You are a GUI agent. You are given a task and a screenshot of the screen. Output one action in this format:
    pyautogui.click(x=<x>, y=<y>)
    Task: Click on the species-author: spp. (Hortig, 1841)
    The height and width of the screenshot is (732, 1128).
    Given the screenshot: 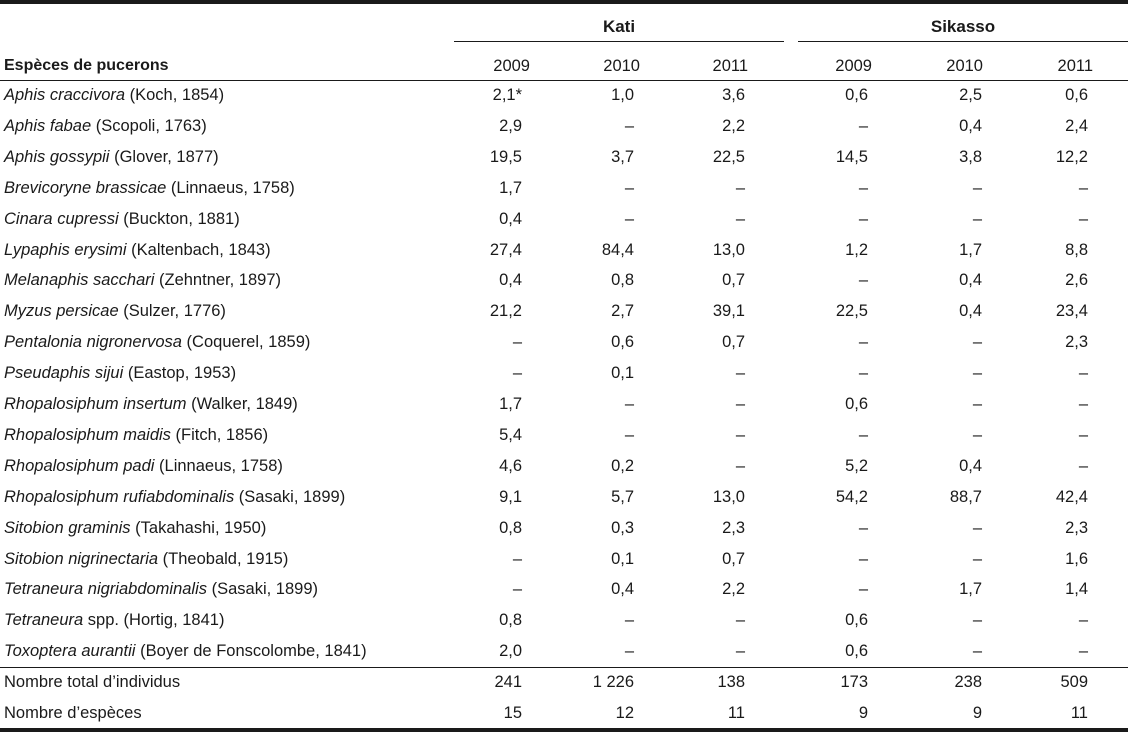 What is the action you would take?
    pyautogui.click(x=154, y=620)
    